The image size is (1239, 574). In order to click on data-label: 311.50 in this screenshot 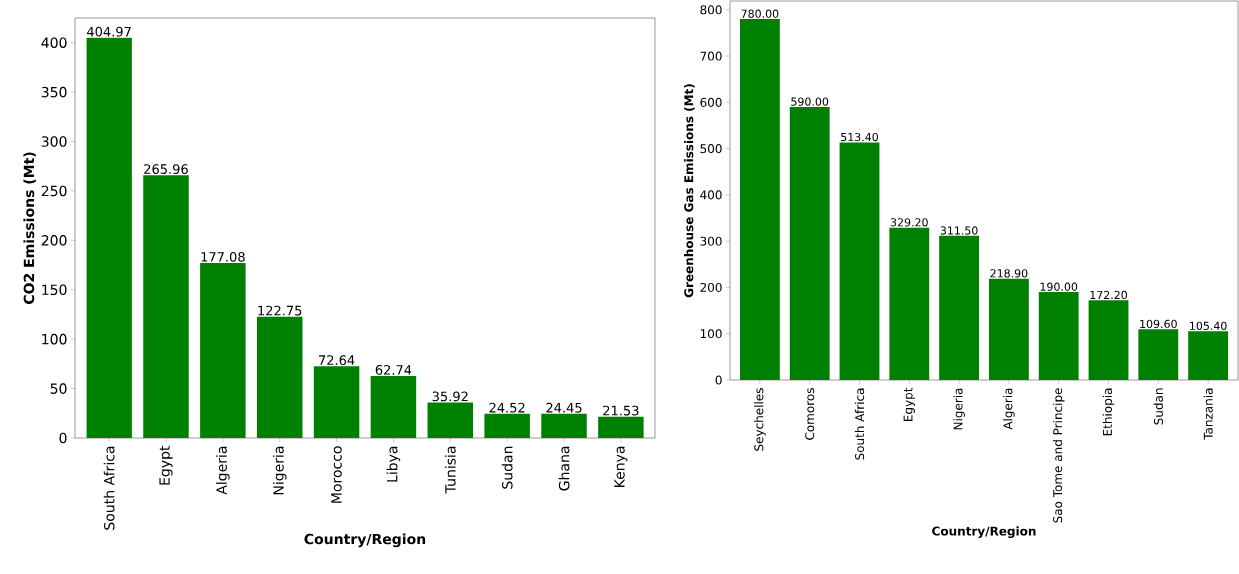, I will do `click(959, 230)`.